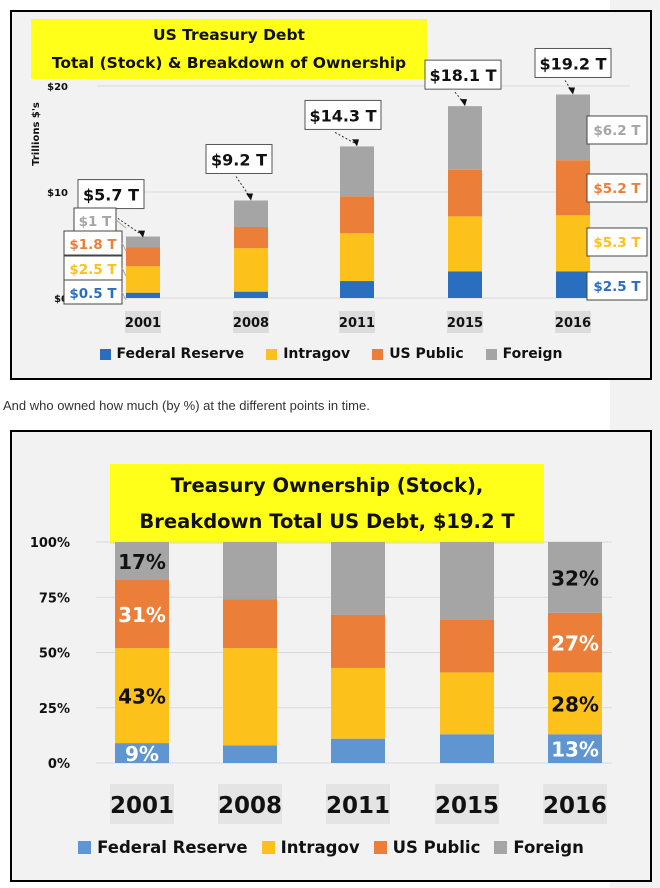 This screenshot has height=888, width=660. I want to click on y-tick-label: $0, so click(61, 299).